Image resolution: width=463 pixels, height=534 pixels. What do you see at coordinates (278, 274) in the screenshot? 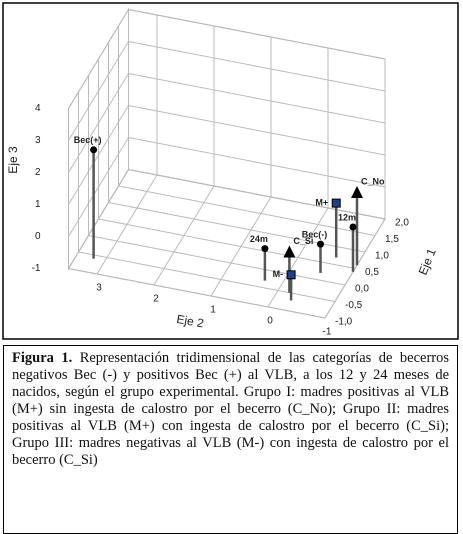
I see `point-label: M-` at bounding box center [278, 274].